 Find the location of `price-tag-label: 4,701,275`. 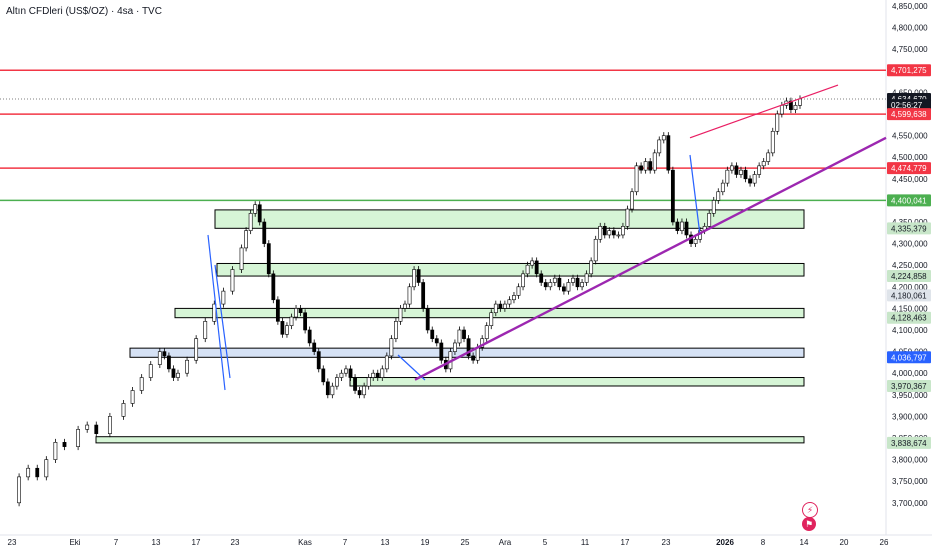

price-tag-label: 4,701,275 is located at coordinates (909, 70).